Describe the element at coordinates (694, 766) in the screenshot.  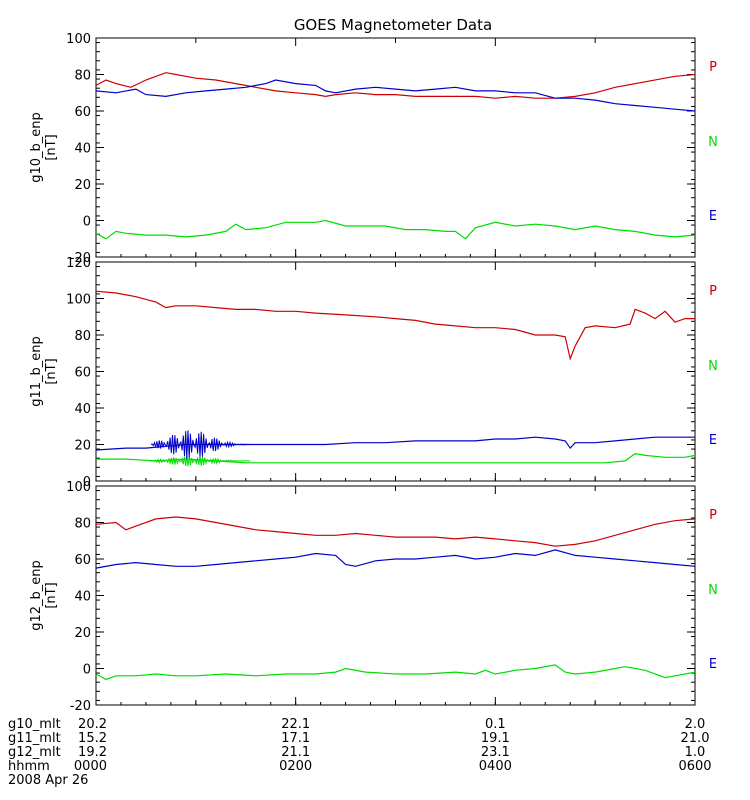
I see `footer-value: 0600` at that location.